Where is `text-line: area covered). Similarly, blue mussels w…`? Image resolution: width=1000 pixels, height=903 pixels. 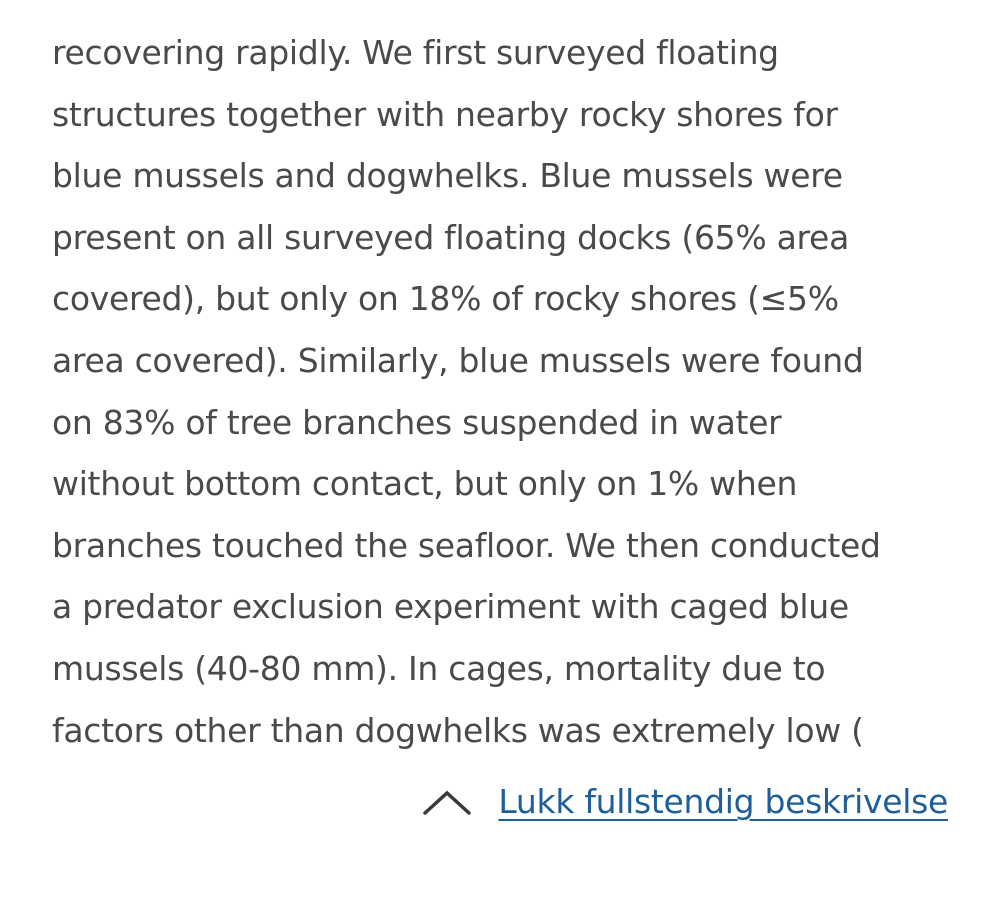 text-line: area covered). Similarly, blue mussels w… is located at coordinates (458, 360).